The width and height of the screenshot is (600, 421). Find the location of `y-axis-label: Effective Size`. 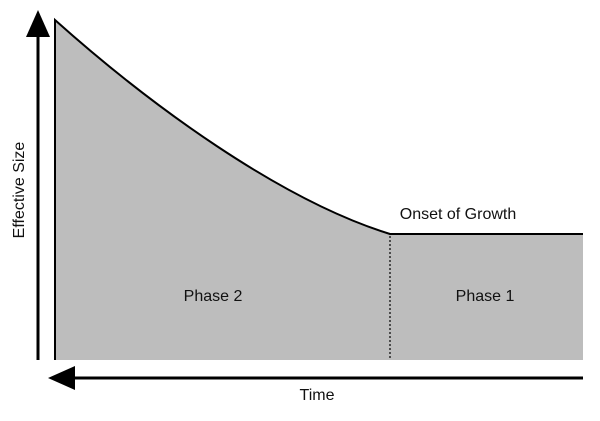

y-axis-label: Effective Size is located at coordinates (19, 190).